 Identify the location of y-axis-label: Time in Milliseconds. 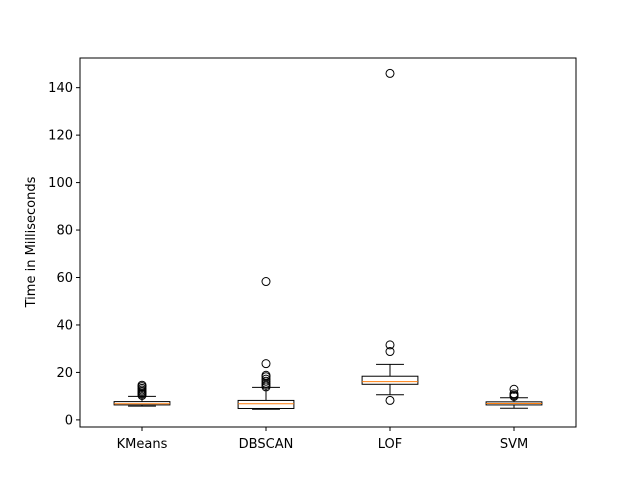
(31, 242).